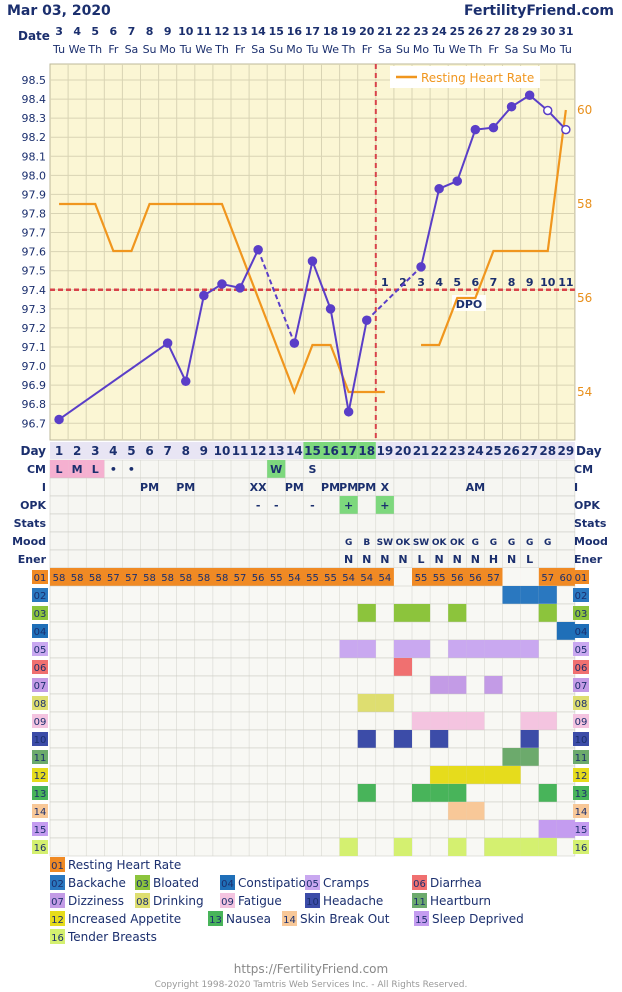 The height and width of the screenshot is (992, 622). I want to click on symptom-code-right: 16, so click(581, 848).